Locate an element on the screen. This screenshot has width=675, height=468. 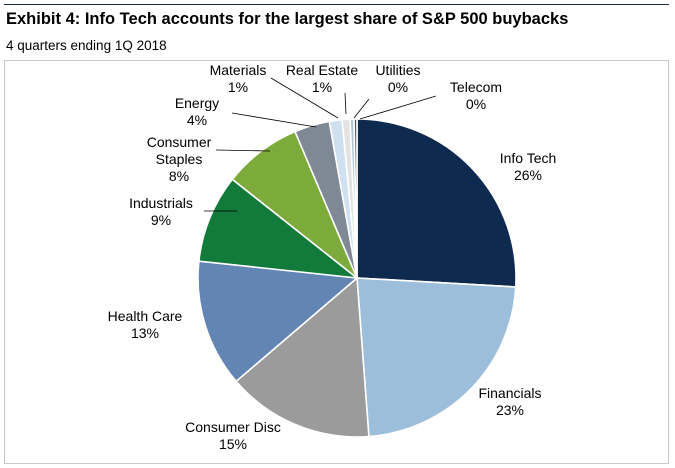
slice-label-real-estate: Real Estate 1% is located at coordinates (322, 78).